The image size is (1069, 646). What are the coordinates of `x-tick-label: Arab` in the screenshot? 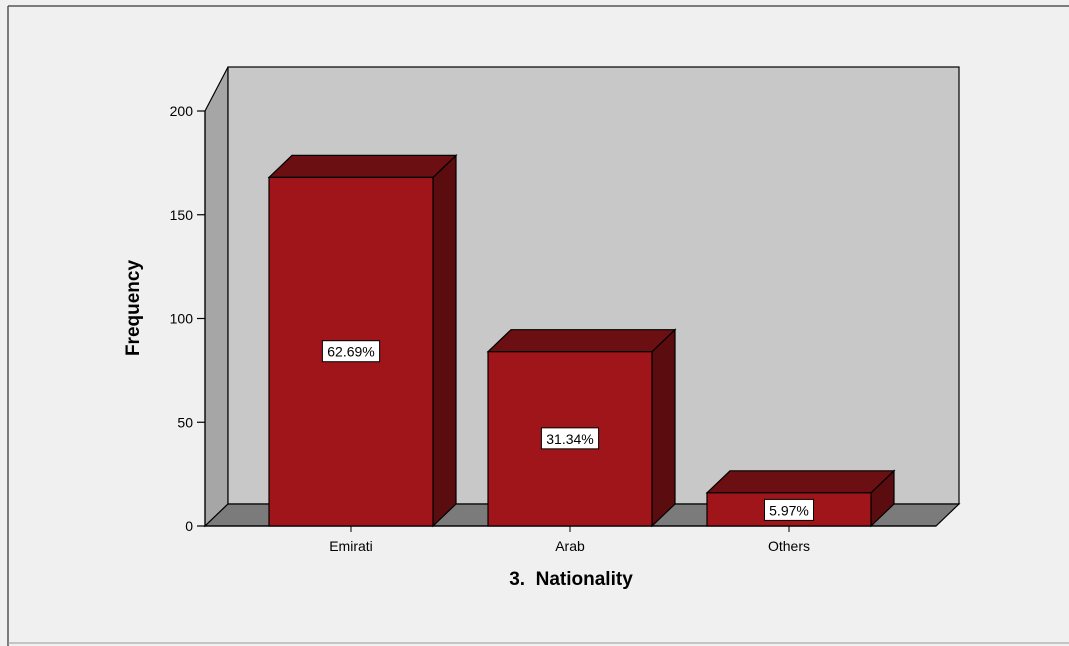 It's located at (570, 546).